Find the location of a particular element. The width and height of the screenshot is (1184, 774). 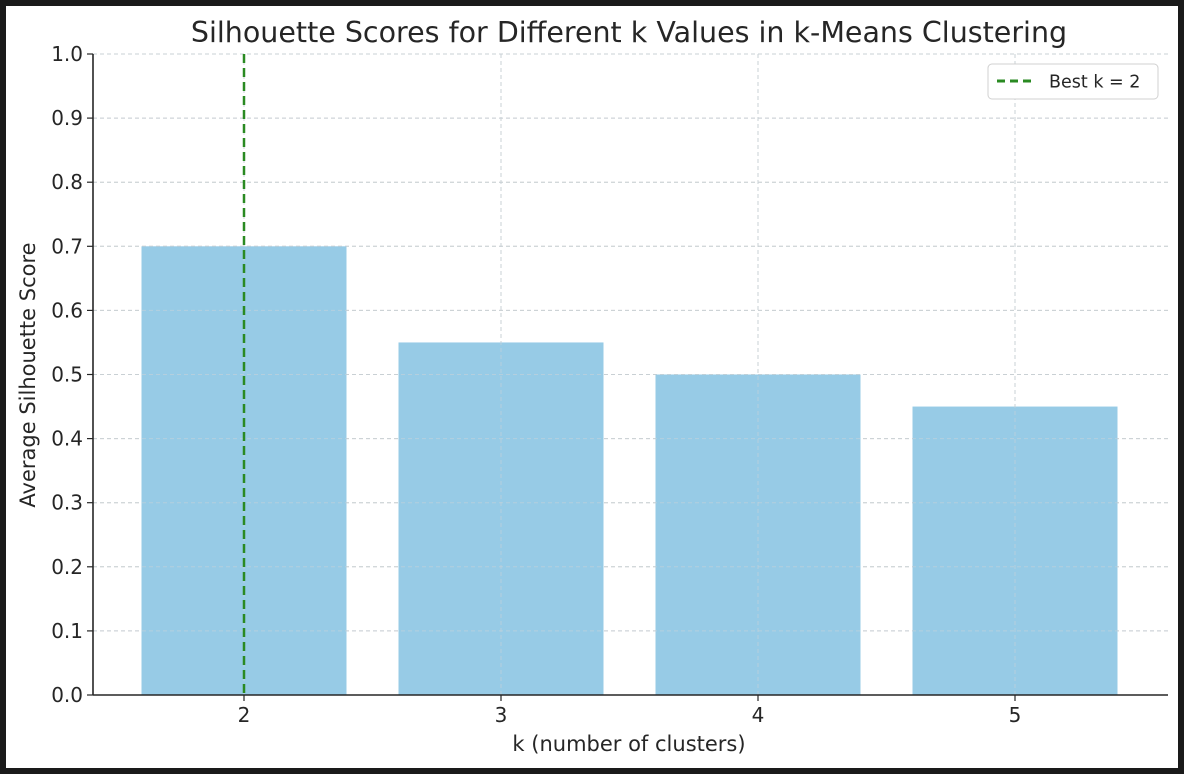

y-tick-label: 0.8 is located at coordinates (67, 182).